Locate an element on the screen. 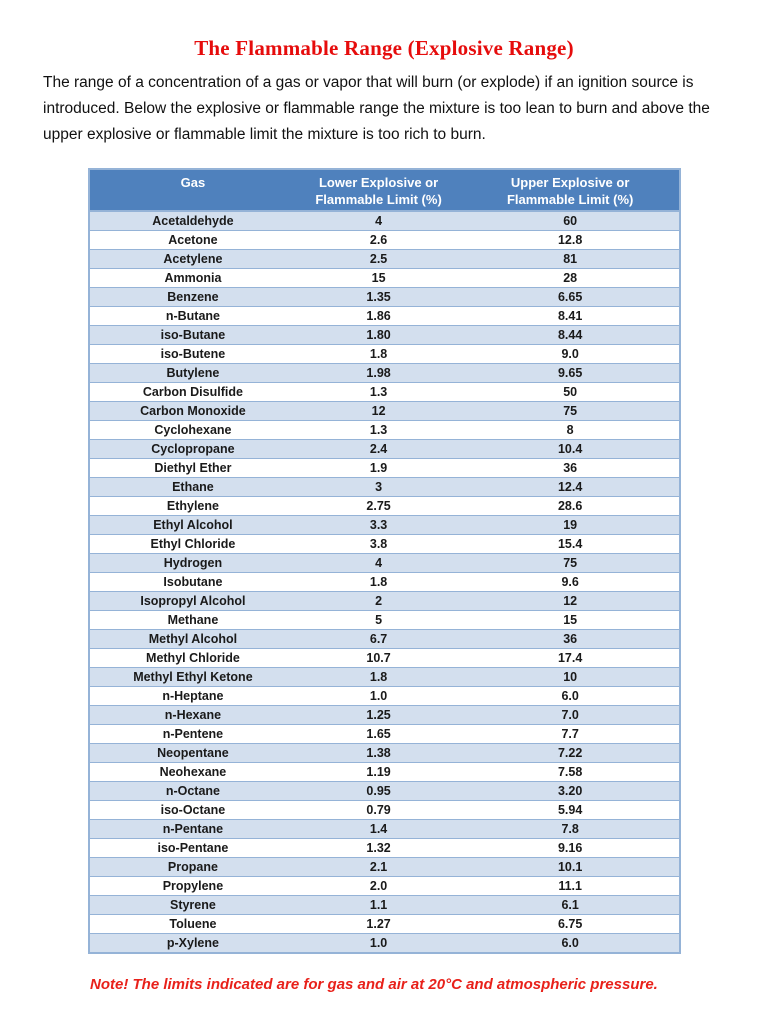 The width and height of the screenshot is (768, 1024). lower-cell: 1.65 is located at coordinates (378, 734).